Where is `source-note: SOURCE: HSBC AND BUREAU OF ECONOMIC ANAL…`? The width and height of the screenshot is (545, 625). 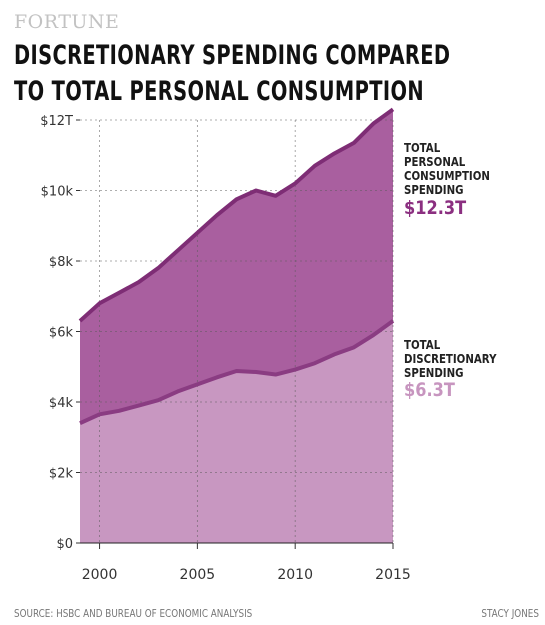 source-note: SOURCE: HSBC AND BUREAU OF ECONOMIC ANAL… is located at coordinates (133, 613).